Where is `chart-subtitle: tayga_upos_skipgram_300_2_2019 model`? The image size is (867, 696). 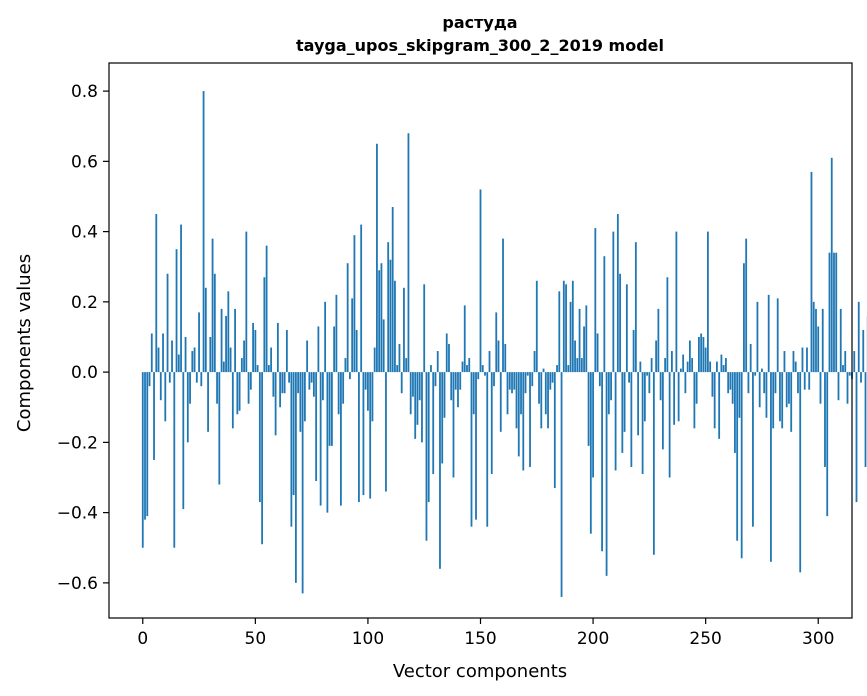 chart-subtitle: tayga_upos_skipgram_300_2_2019 model is located at coordinates (480, 45).